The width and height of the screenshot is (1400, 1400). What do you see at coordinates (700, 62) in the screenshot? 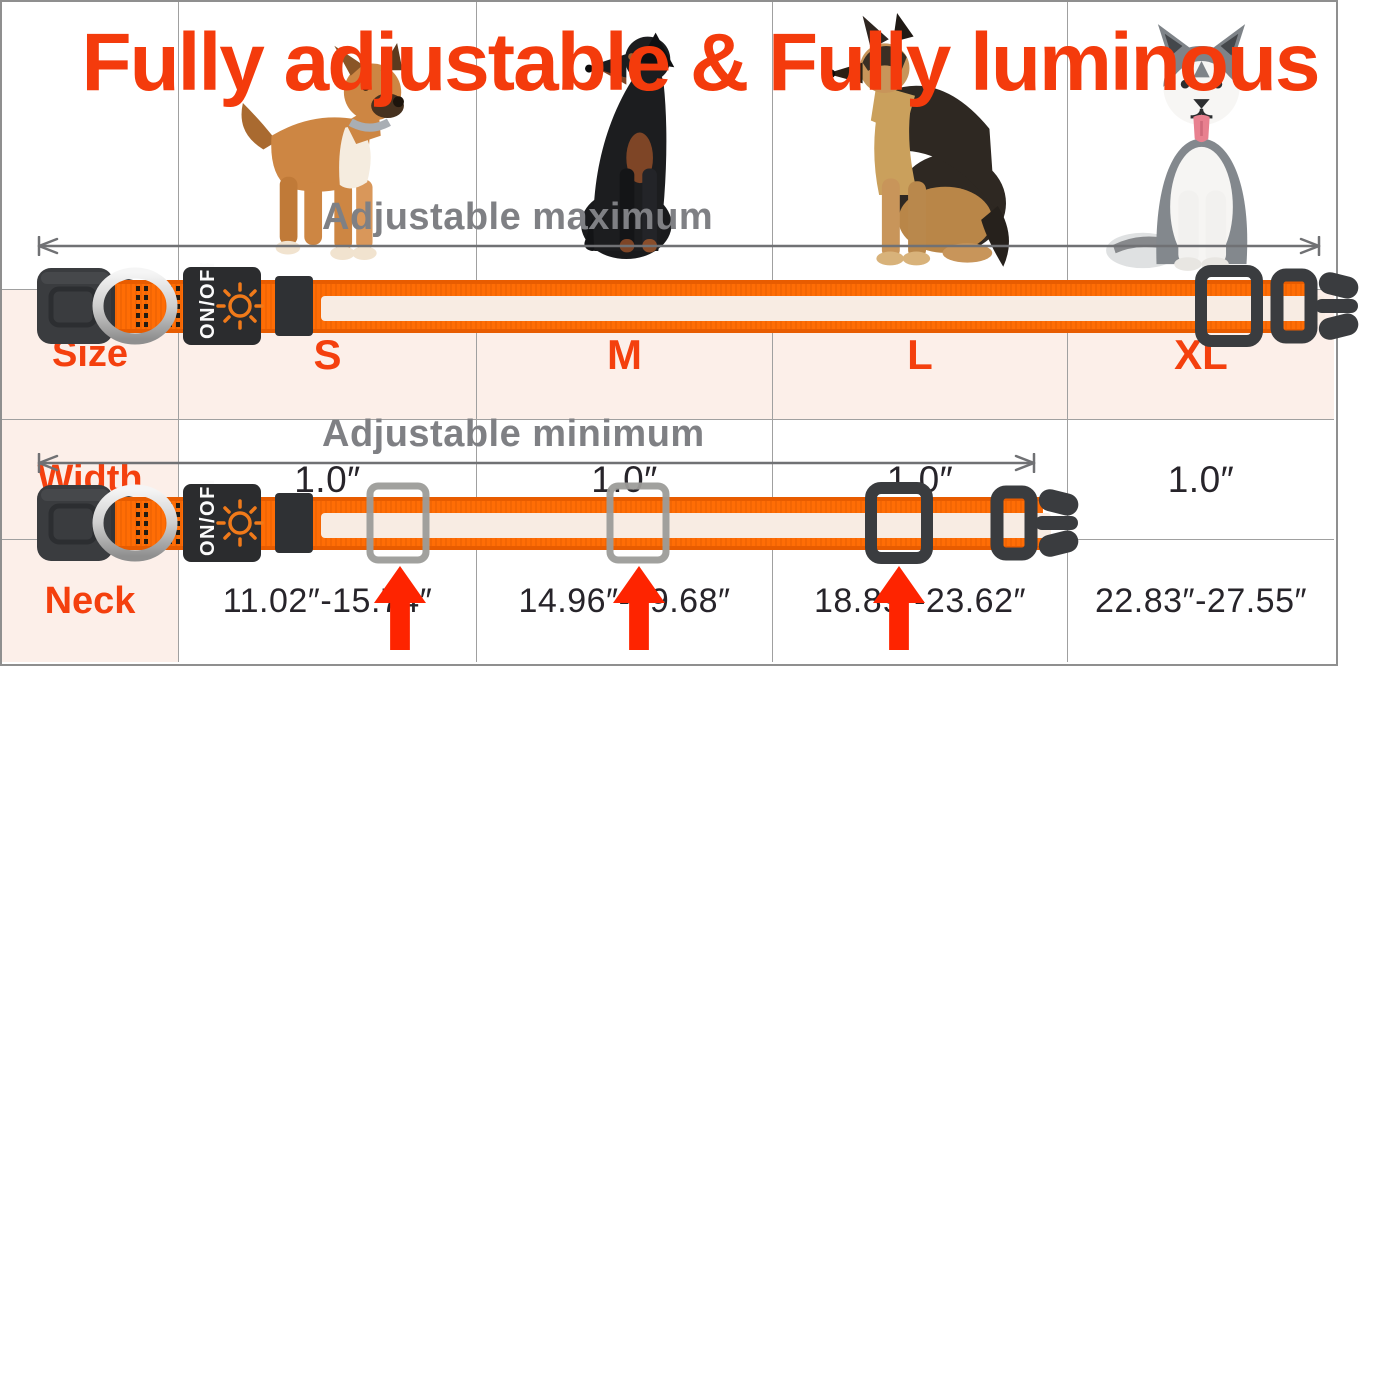
I see `page-title: Fully adjustable & Fully luminous` at bounding box center [700, 62].